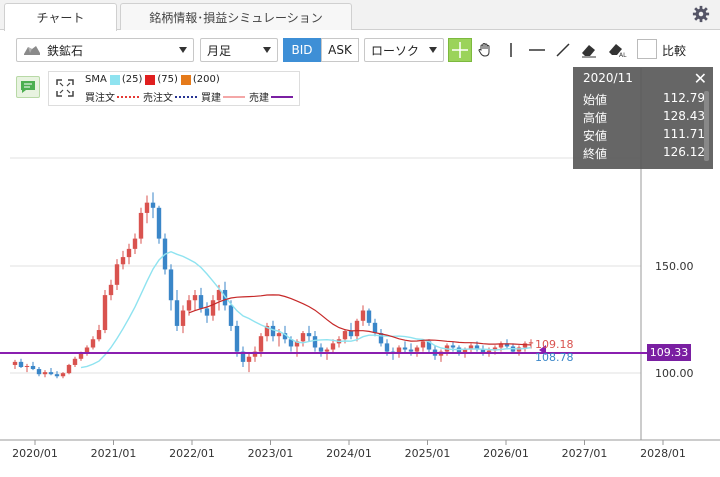 This screenshot has height=477, width=720. Describe the element at coordinates (684, 152) in the screenshot. I see `close-value: 126.12` at that location.